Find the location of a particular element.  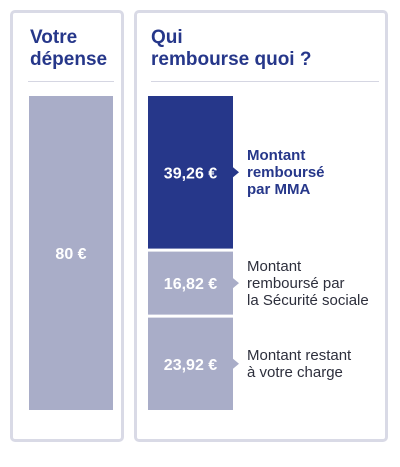

your-expense-title: Votre dépense is located at coordinates (68, 49).